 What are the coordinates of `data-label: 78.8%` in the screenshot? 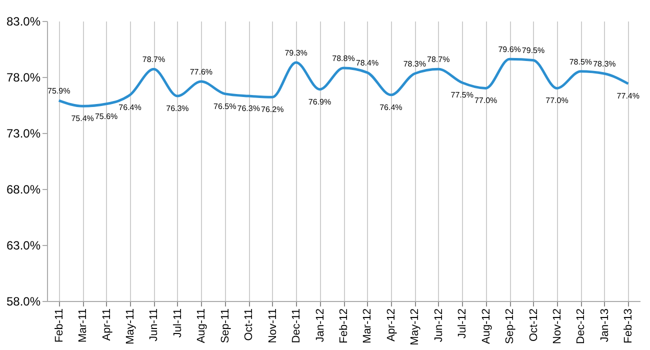 It's located at (343, 59).